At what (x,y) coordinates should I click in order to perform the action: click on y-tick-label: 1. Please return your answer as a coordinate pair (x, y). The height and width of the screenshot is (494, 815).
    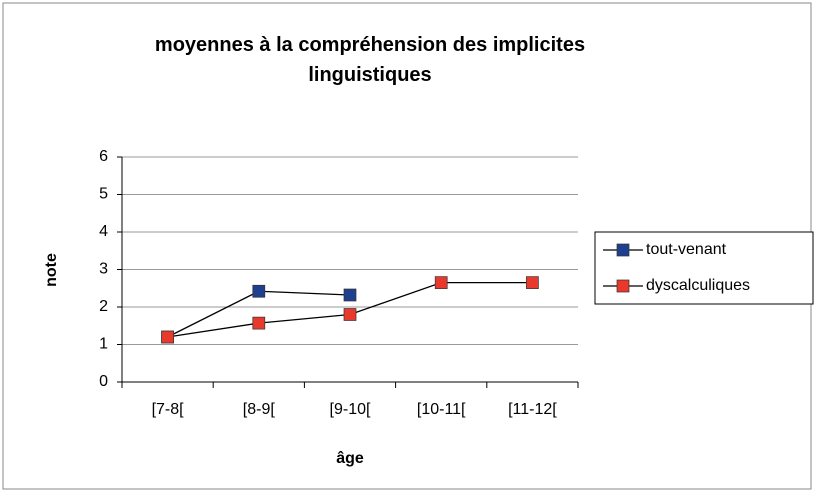
    Looking at the image, I should click on (103, 344).